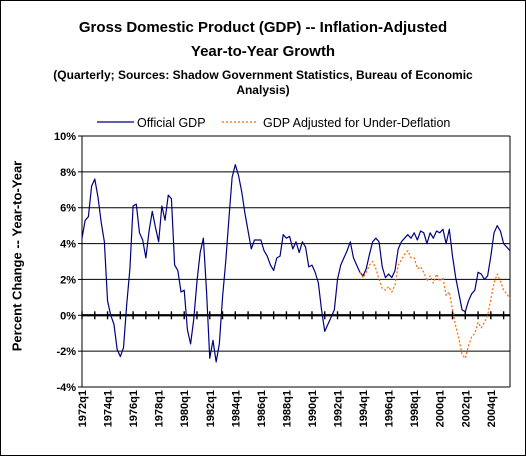 This screenshot has height=456, width=526. Describe the element at coordinates (263, 51) in the screenshot. I see `chart-title-line2: Year-to-Year Growth` at that location.